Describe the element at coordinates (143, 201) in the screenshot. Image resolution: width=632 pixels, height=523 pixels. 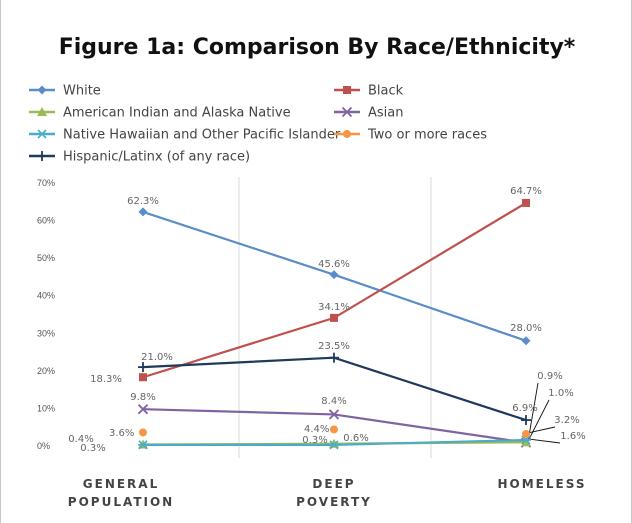
I see `data-label-white-1: 62.3%` at that location.